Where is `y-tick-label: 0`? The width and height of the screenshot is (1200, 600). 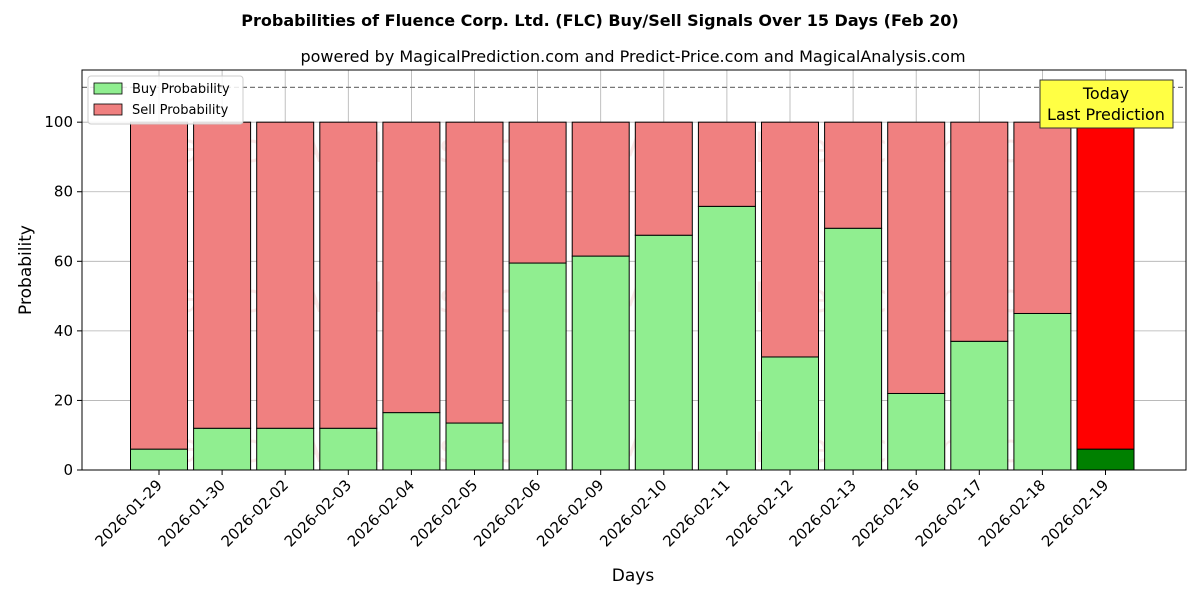
y-tick-label: 0 is located at coordinates (68, 470).